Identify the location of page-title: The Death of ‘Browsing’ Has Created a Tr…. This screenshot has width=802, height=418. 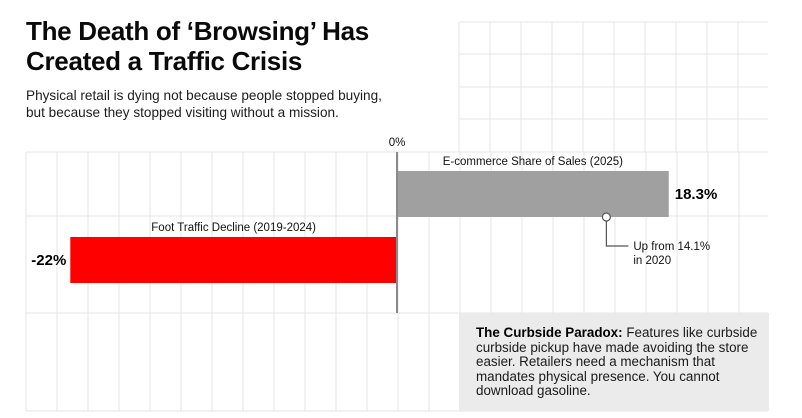
(197, 46).